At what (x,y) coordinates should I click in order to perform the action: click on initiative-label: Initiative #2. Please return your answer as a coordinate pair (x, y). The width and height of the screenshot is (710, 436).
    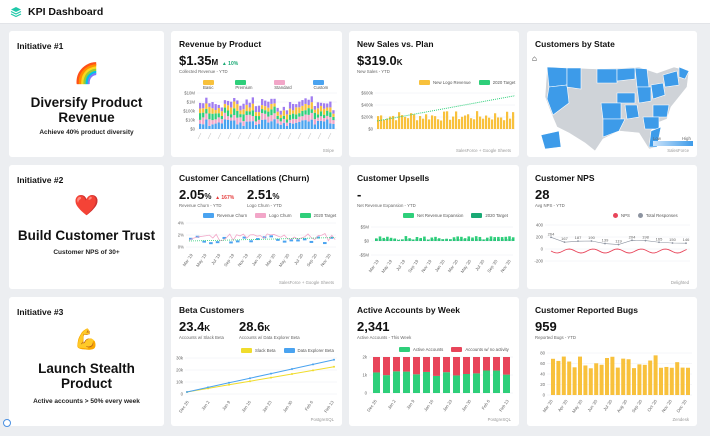
    Looking at the image, I should click on (40, 180).